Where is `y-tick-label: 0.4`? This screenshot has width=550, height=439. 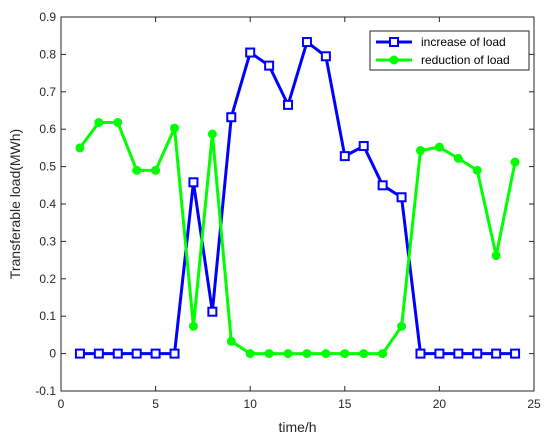
y-tick-label: 0.4 is located at coordinates (47, 204).